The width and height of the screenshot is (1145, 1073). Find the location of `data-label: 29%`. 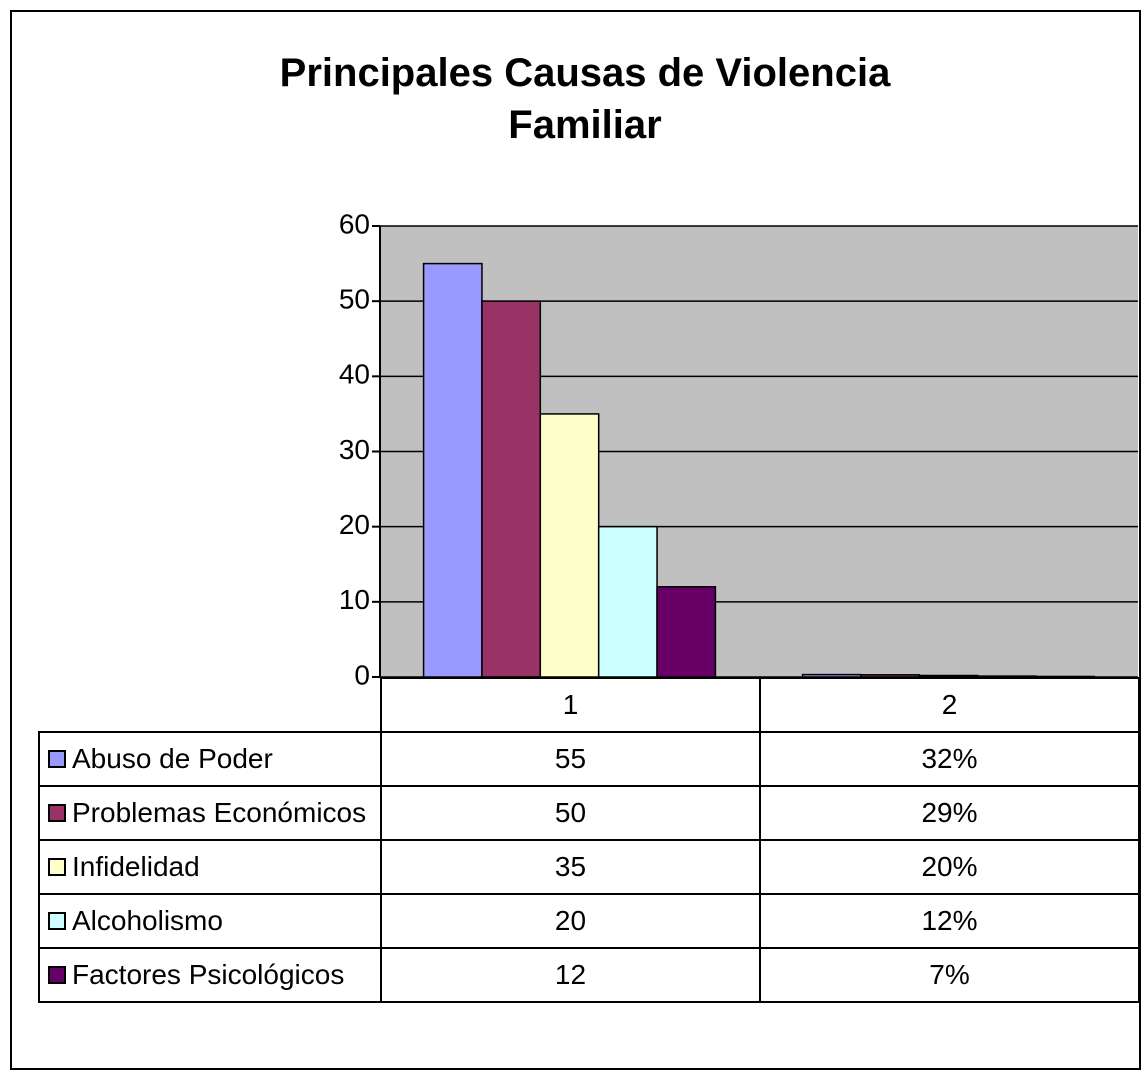

data-label: 29% is located at coordinates (949, 813).